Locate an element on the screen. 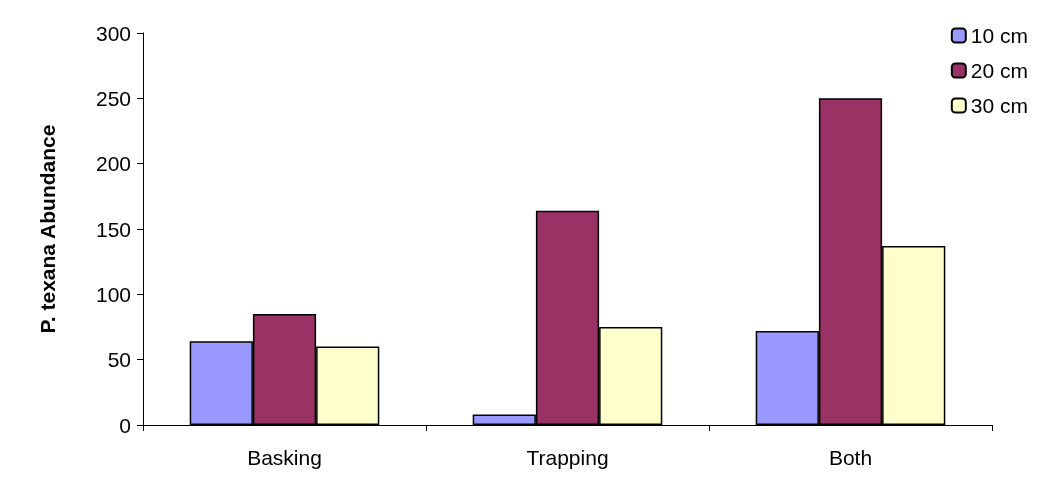 The image size is (1049, 498). x-tick-label: Both is located at coordinates (850, 457).